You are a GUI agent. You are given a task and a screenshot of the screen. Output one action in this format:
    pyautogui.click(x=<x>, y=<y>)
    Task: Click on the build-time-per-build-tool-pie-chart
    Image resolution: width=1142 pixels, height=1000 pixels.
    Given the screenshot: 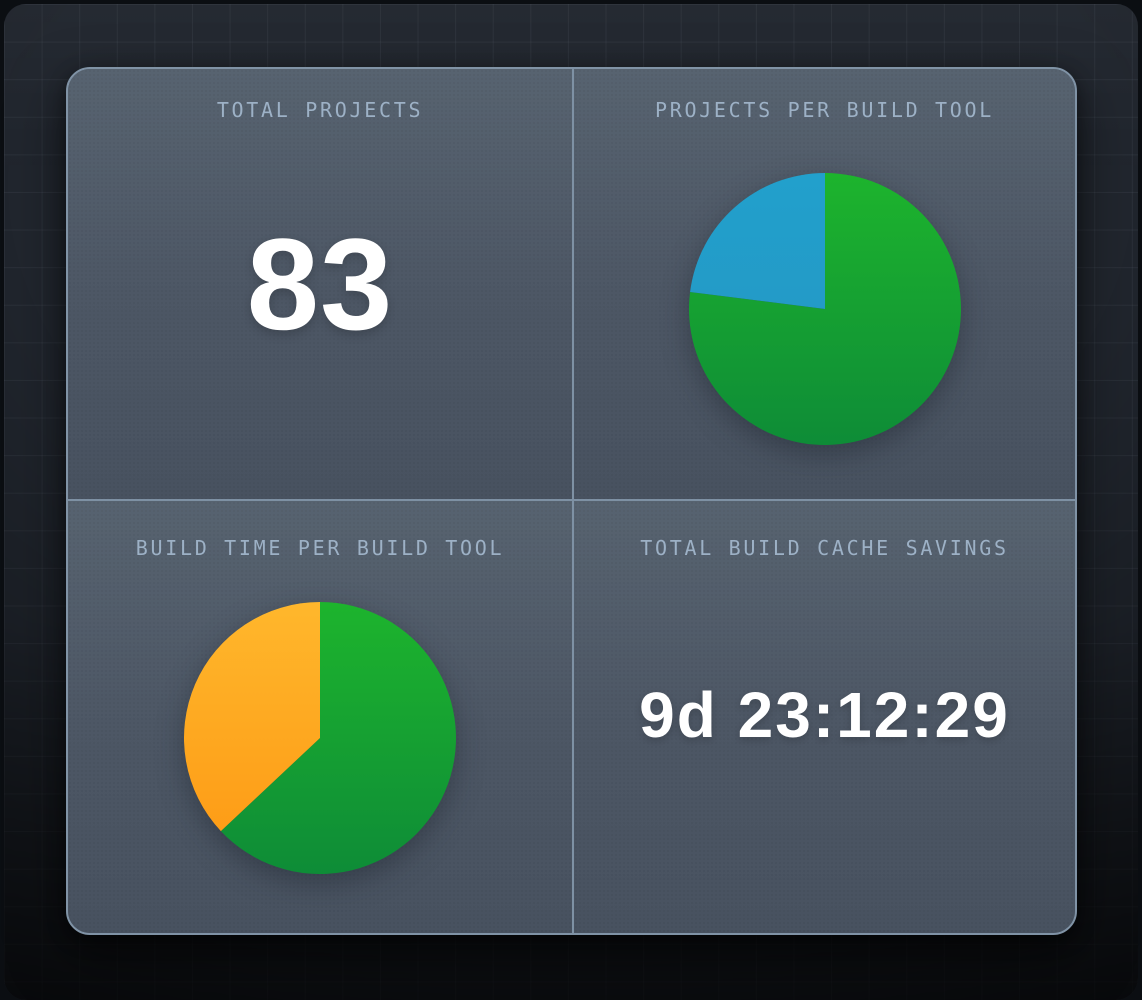 What is the action you would take?
    pyautogui.click(x=320, y=738)
    